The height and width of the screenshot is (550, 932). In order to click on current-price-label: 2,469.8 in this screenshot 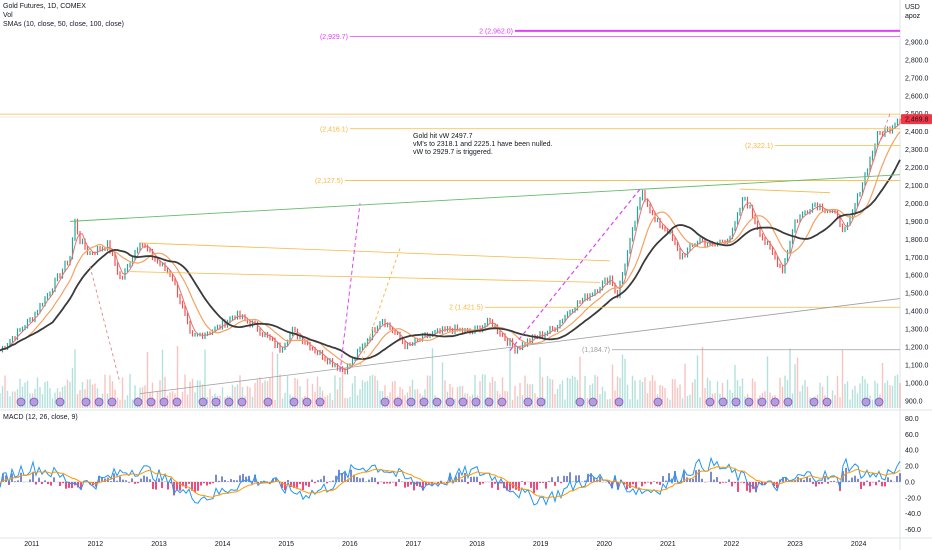, I will do `click(916, 120)`.